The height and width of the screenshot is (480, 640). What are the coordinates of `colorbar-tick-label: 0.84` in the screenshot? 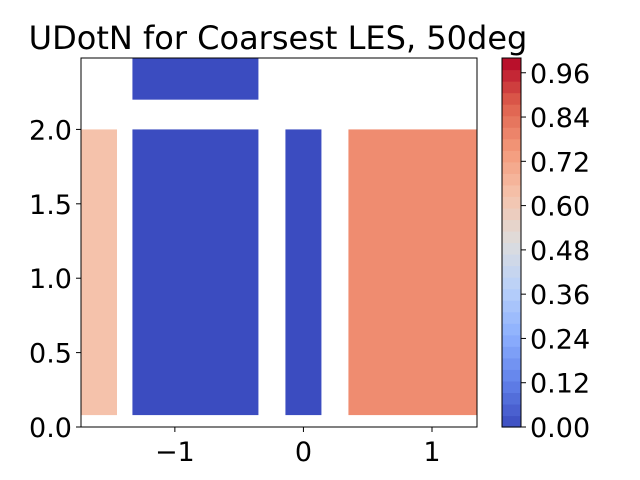 It's located at (560, 118).